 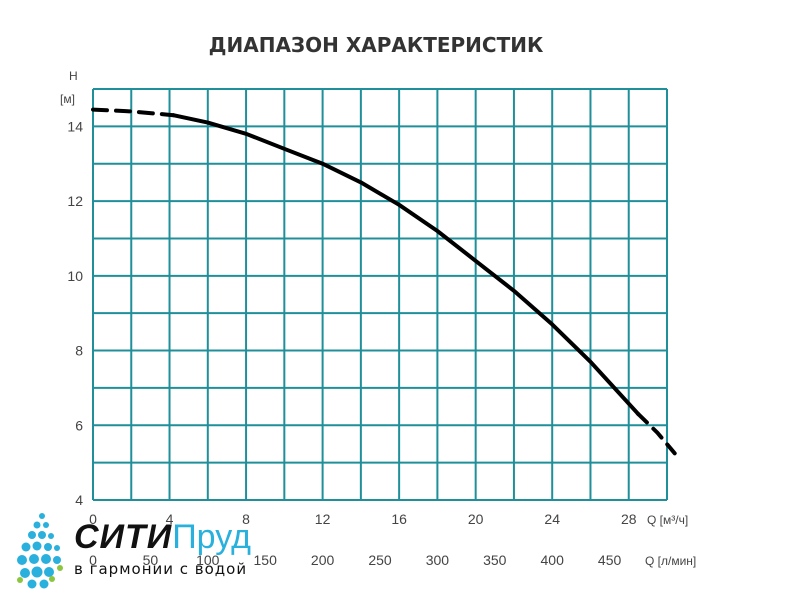 What do you see at coordinates (123, 537) in the screenshot?
I see `logo-name-part1: СИТИ` at bounding box center [123, 537].